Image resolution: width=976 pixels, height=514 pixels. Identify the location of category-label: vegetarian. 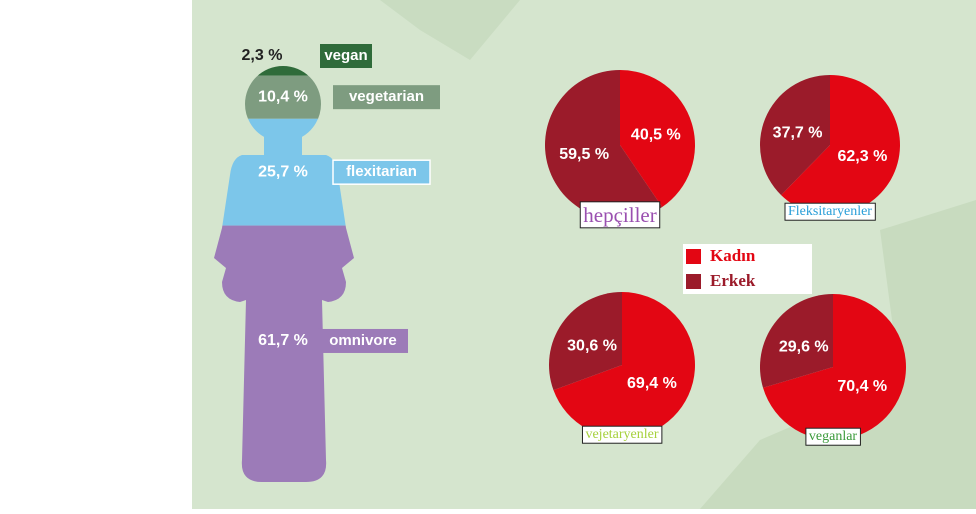
(386, 96).